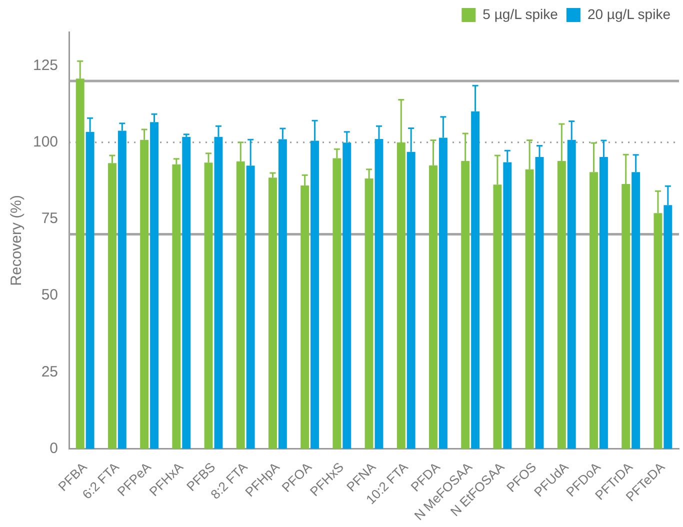 The height and width of the screenshot is (527, 683). I want to click on y-tick-label: 75, so click(49, 219).